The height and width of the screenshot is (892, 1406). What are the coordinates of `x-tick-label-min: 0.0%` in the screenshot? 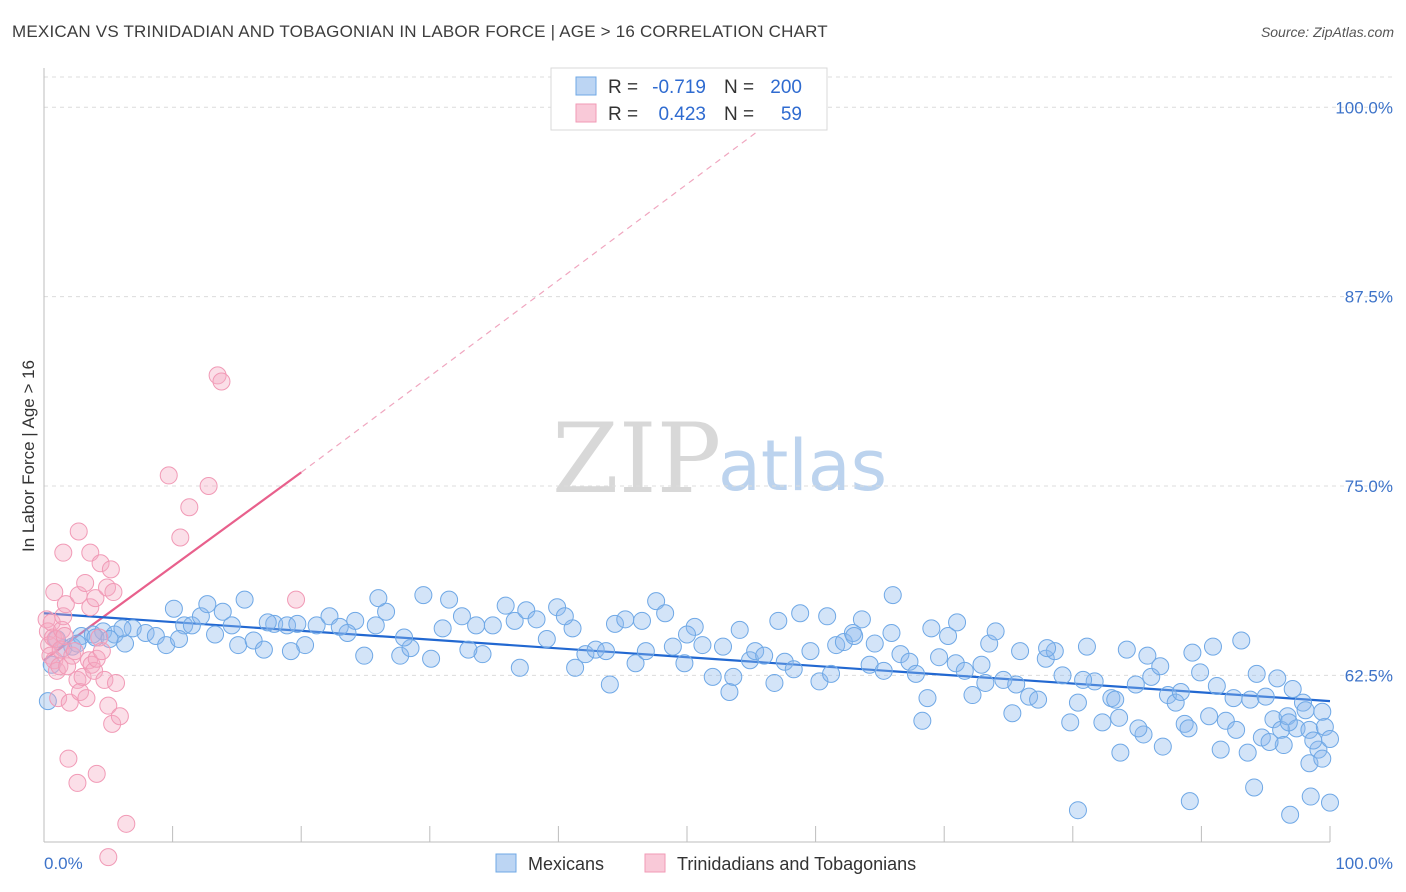 It's located at (63, 863).